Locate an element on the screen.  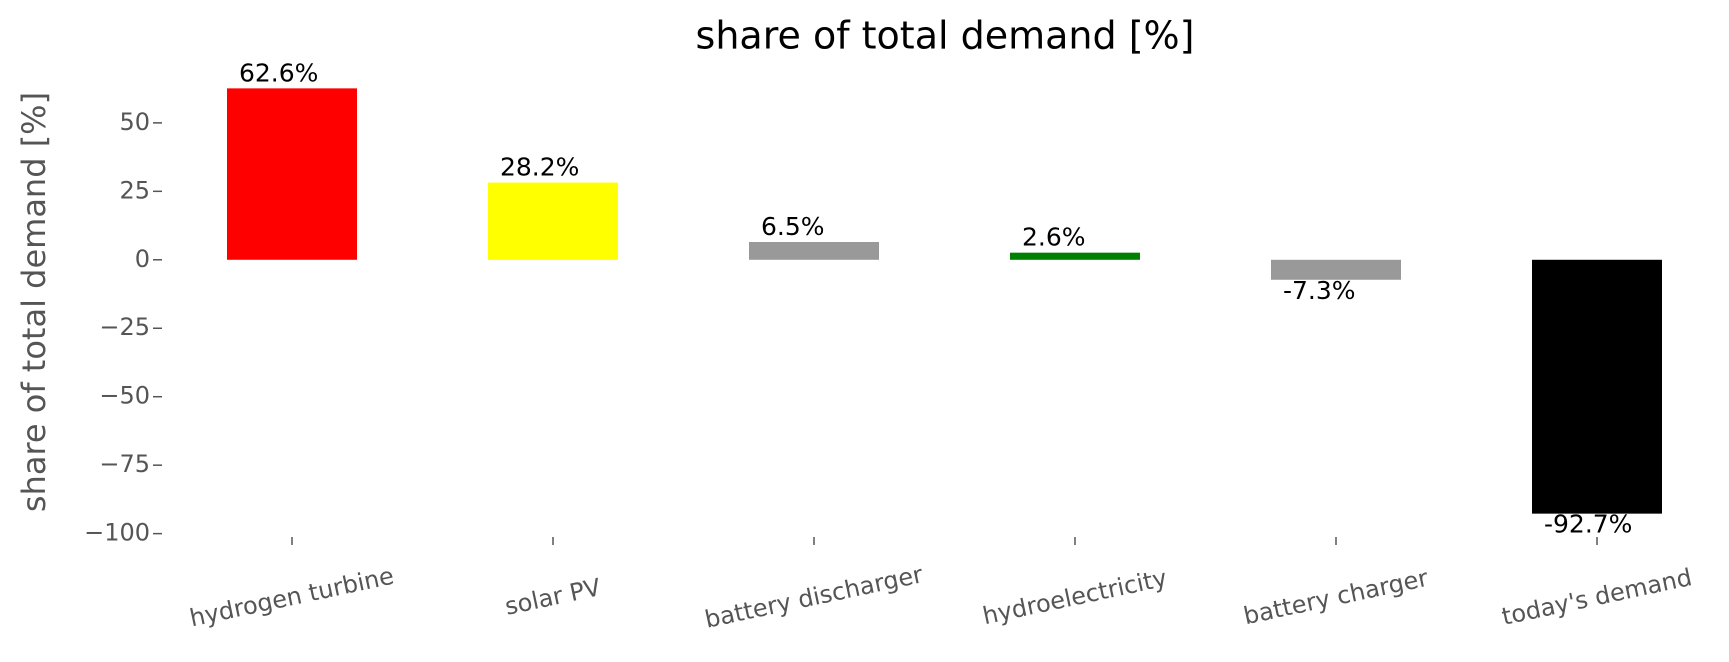
value-label: 6.5% is located at coordinates (793, 226).